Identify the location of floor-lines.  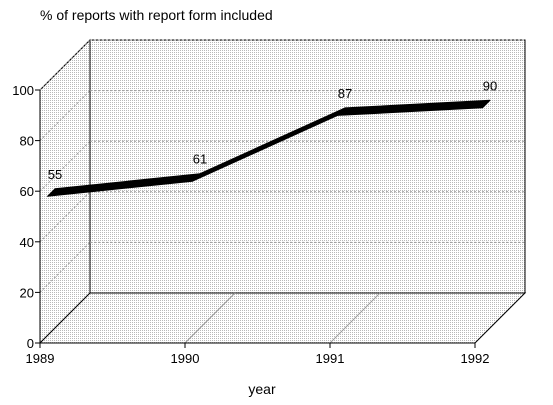
(282, 318).